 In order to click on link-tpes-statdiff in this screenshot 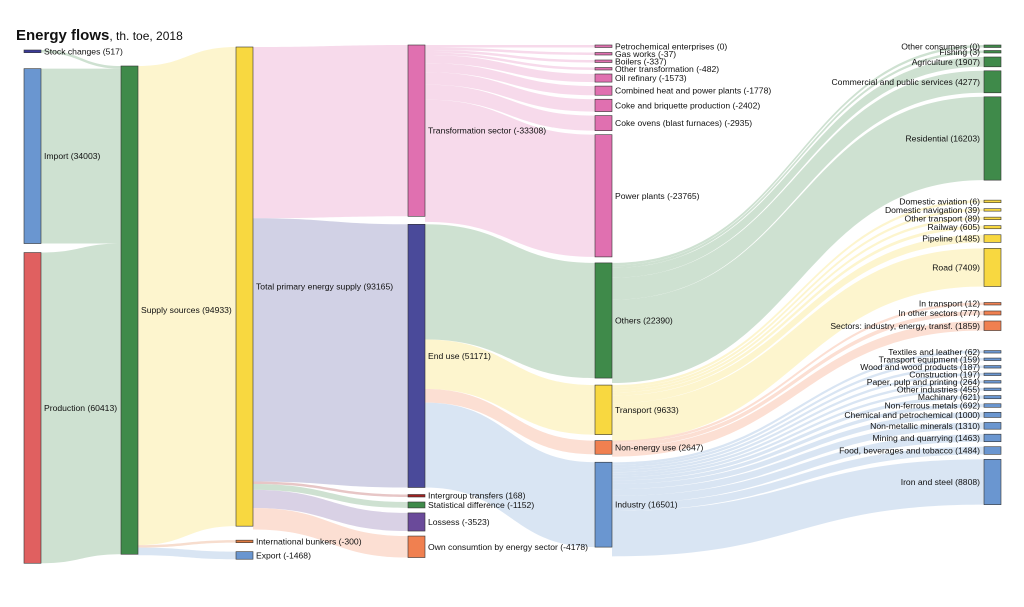, I will do `click(330, 495)`.